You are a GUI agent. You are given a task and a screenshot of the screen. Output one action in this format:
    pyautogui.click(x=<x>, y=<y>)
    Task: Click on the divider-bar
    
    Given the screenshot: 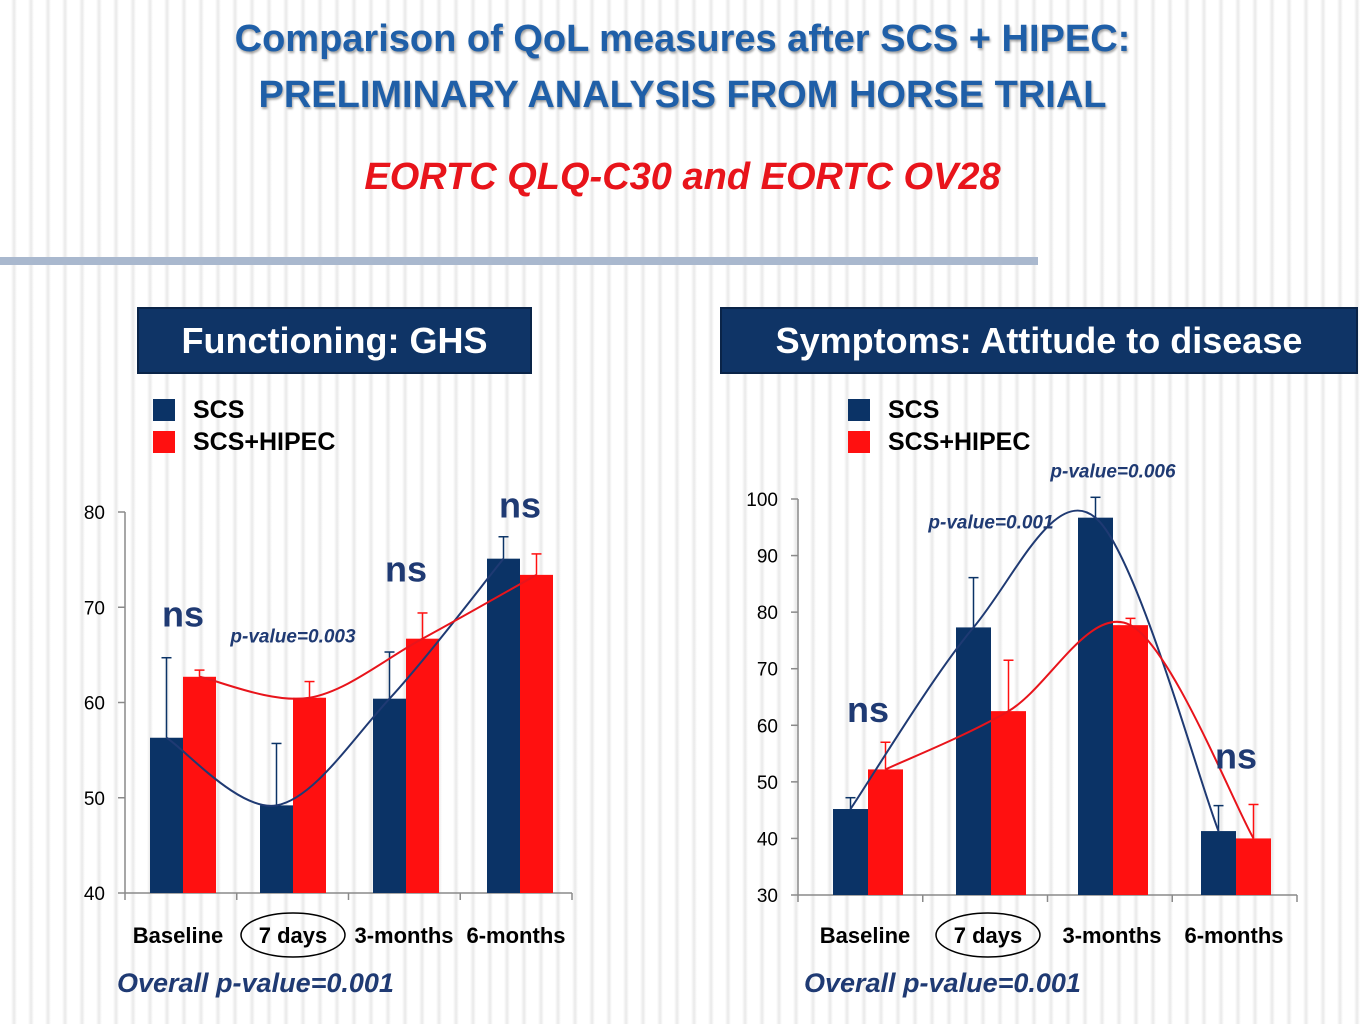 What is the action you would take?
    pyautogui.click(x=519, y=261)
    